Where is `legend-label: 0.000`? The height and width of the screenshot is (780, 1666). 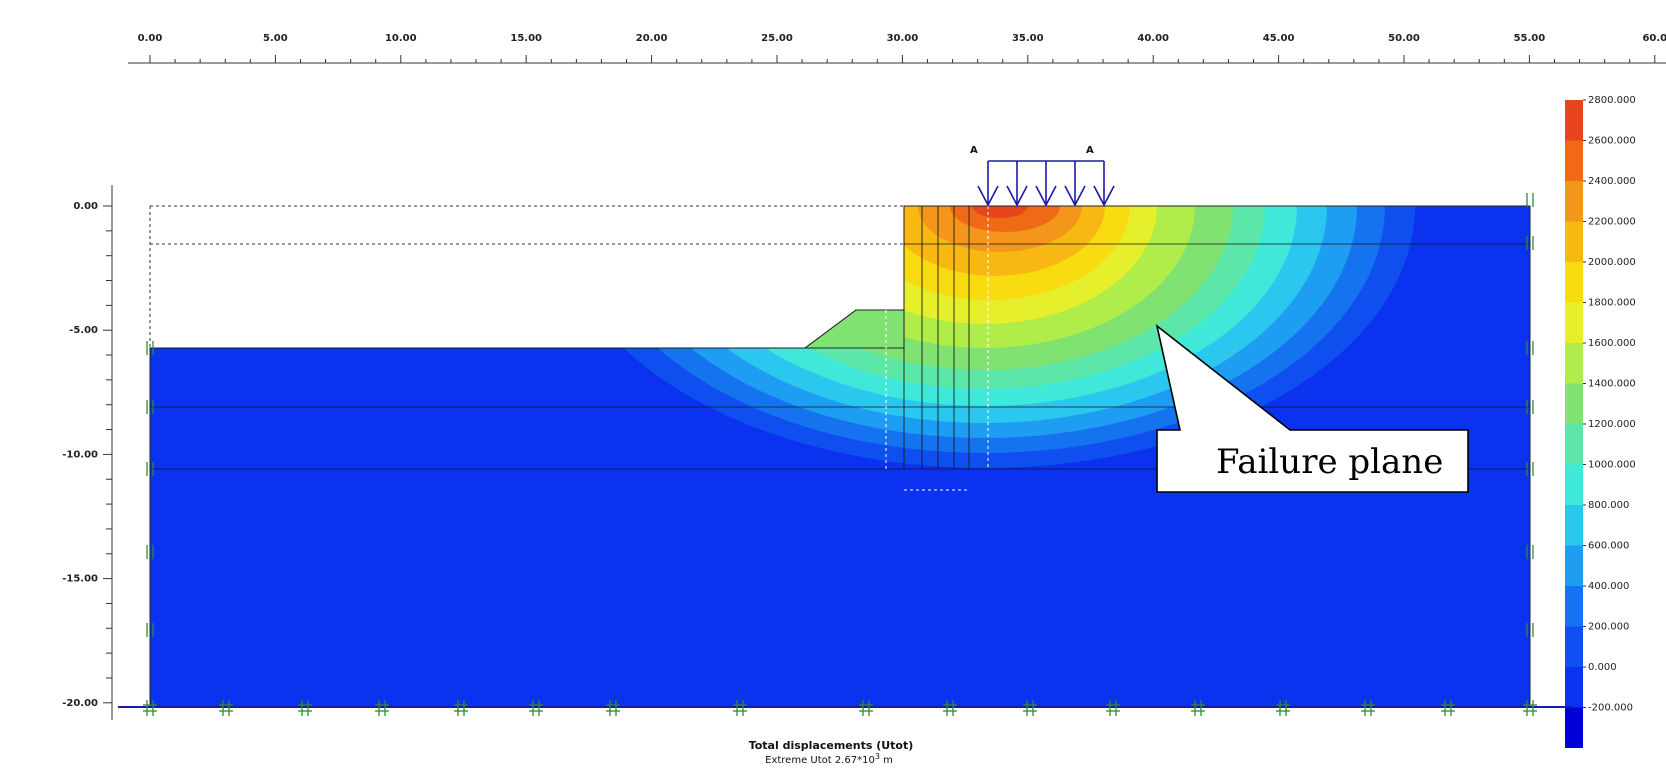
legend-label: 0.000 is located at coordinates (1602, 667).